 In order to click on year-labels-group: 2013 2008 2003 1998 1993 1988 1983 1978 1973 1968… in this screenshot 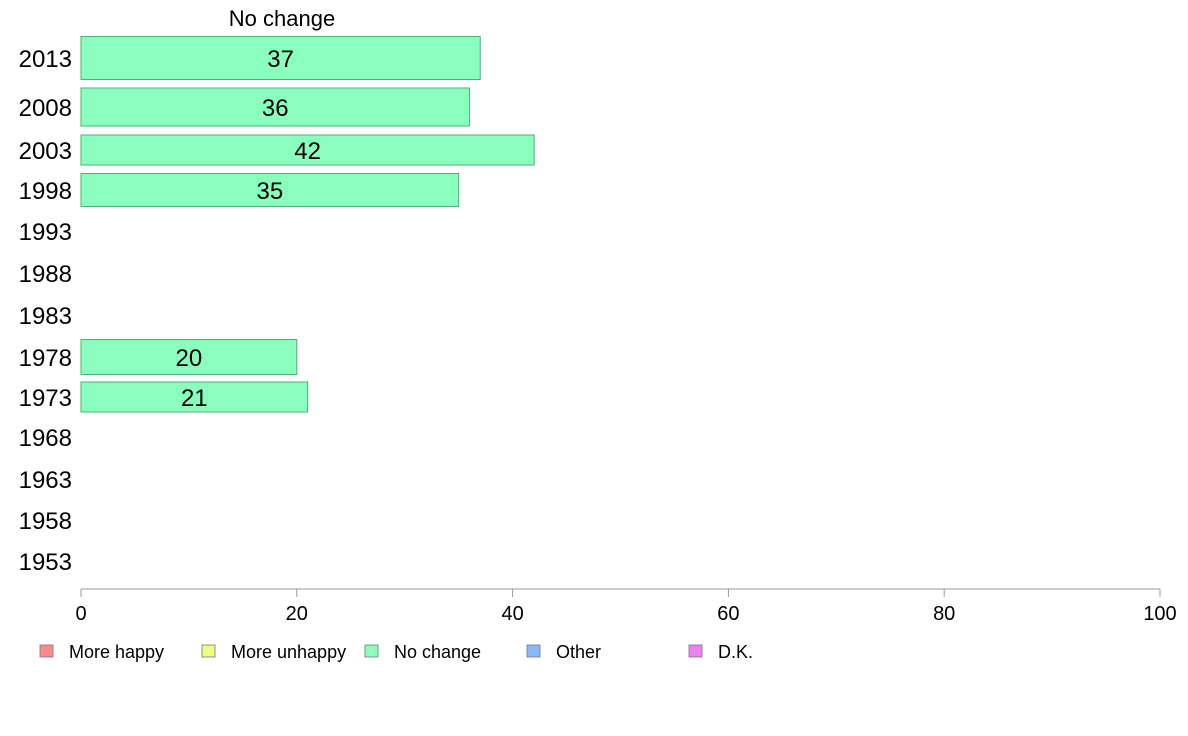, I will do `click(45, 311)`.